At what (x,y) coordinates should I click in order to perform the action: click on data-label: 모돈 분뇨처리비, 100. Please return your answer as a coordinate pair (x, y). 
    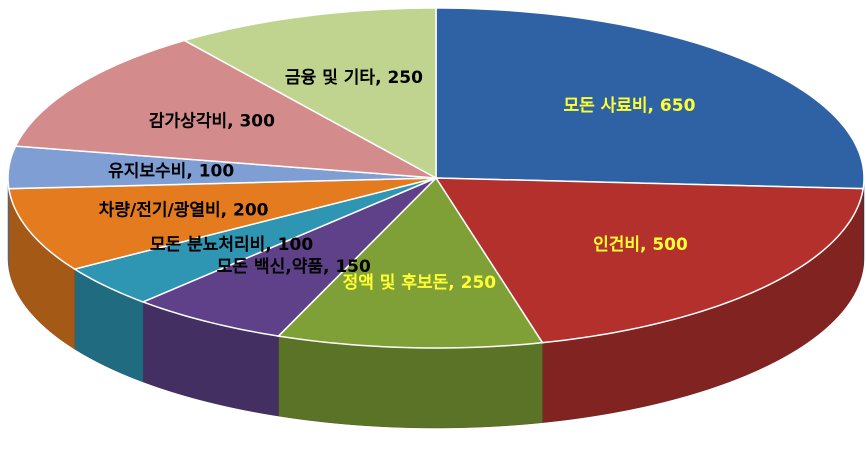
    Looking at the image, I should click on (231, 245).